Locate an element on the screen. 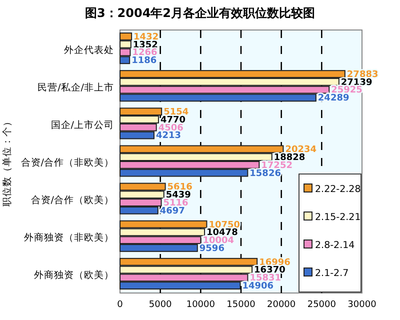  data-label: 15826 is located at coordinates (265, 173).